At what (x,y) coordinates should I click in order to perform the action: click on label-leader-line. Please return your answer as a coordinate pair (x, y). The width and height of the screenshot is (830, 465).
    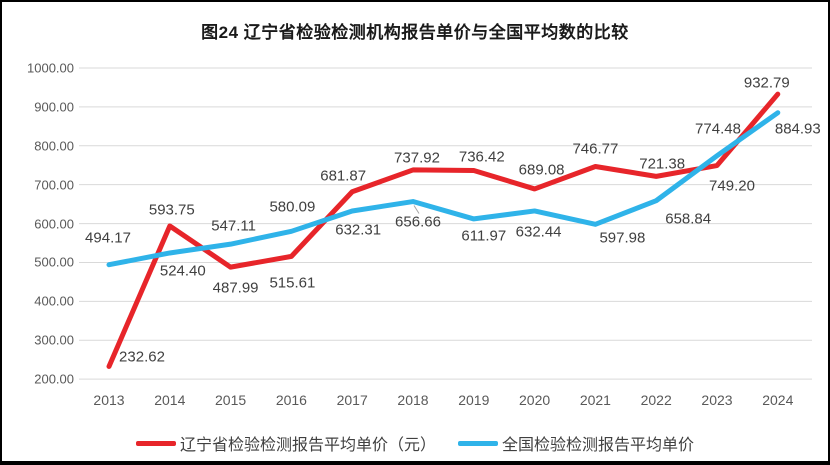
    Looking at the image, I should click on (416, 209).